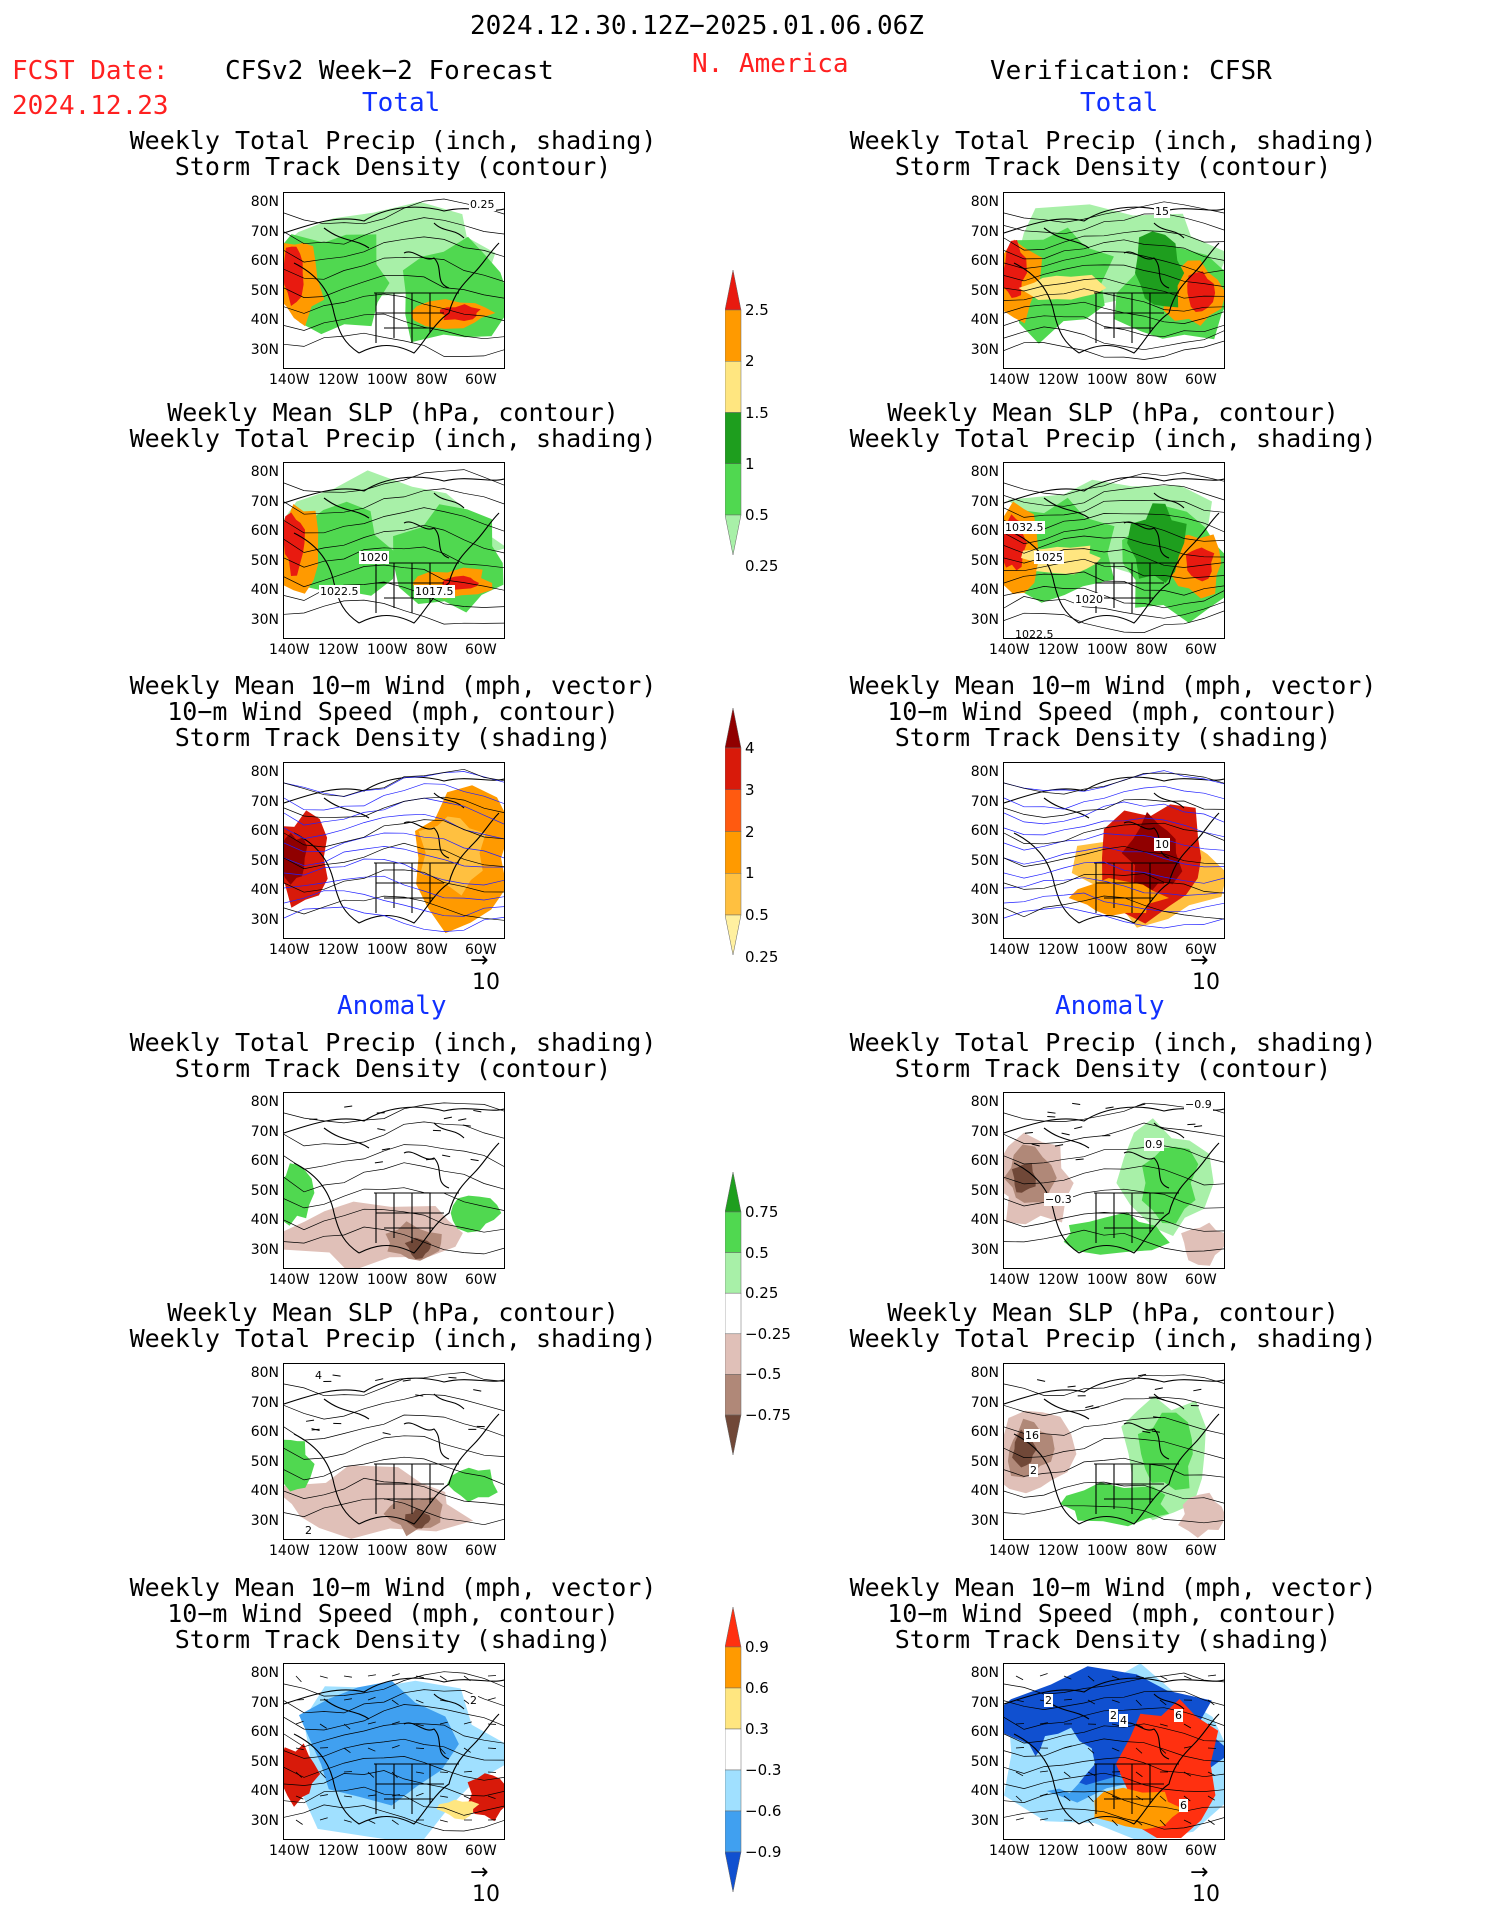 The image size is (1487, 1925). What do you see at coordinates (299, 1465) in the screenshot?
I see `precip-anomaly` at bounding box center [299, 1465].